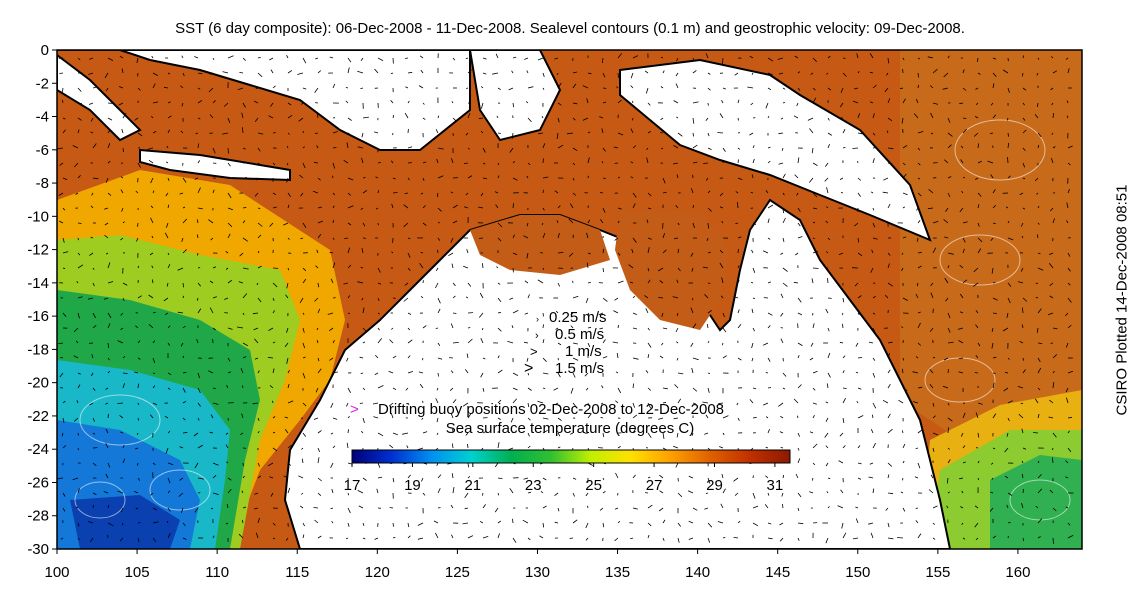  What do you see at coordinates (537, 572) in the screenshot?
I see `x-tick-label: 130` at bounding box center [537, 572].